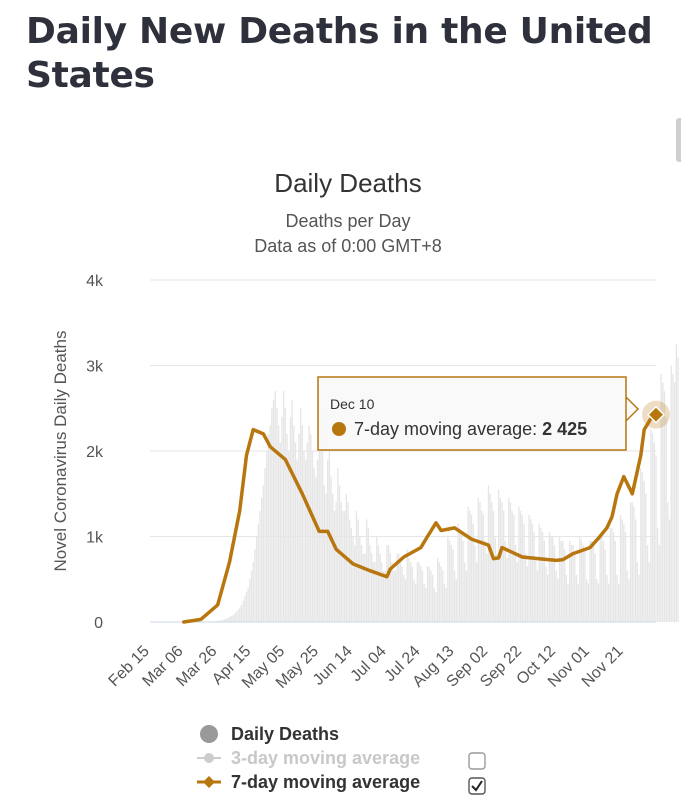 The height and width of the screenshot is (800, 681). What do you see at coordinates (339, 53) in the screenshot?
I see `page-title: Daily New Deaths in the United States` at bounding box center [339, 53].